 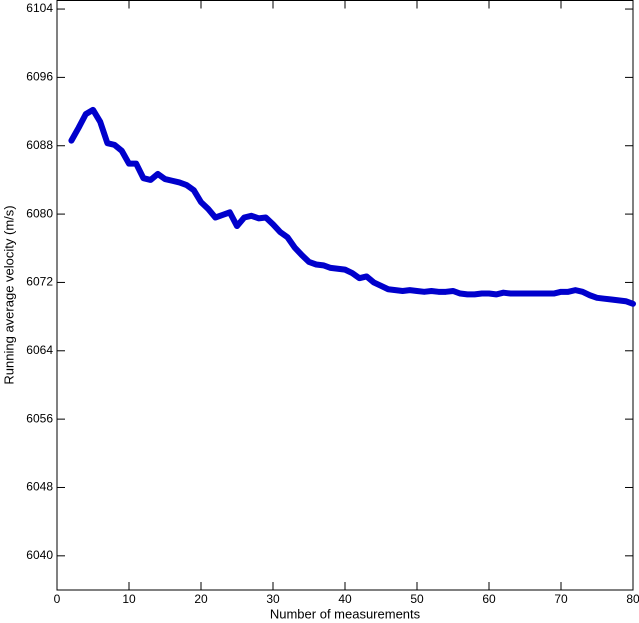 I want to click on x-tick-label: 40, so click(x=345, y=599).